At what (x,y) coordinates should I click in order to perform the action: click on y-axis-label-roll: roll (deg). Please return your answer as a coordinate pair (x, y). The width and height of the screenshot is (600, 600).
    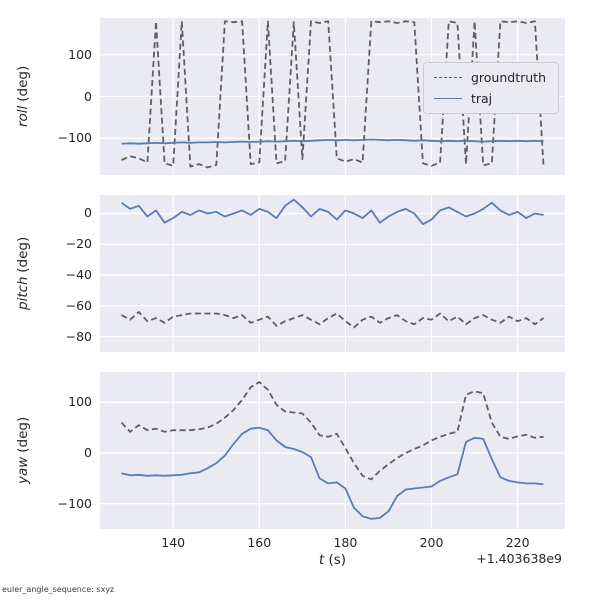
    Looking at the image, I should click on (23, 96).